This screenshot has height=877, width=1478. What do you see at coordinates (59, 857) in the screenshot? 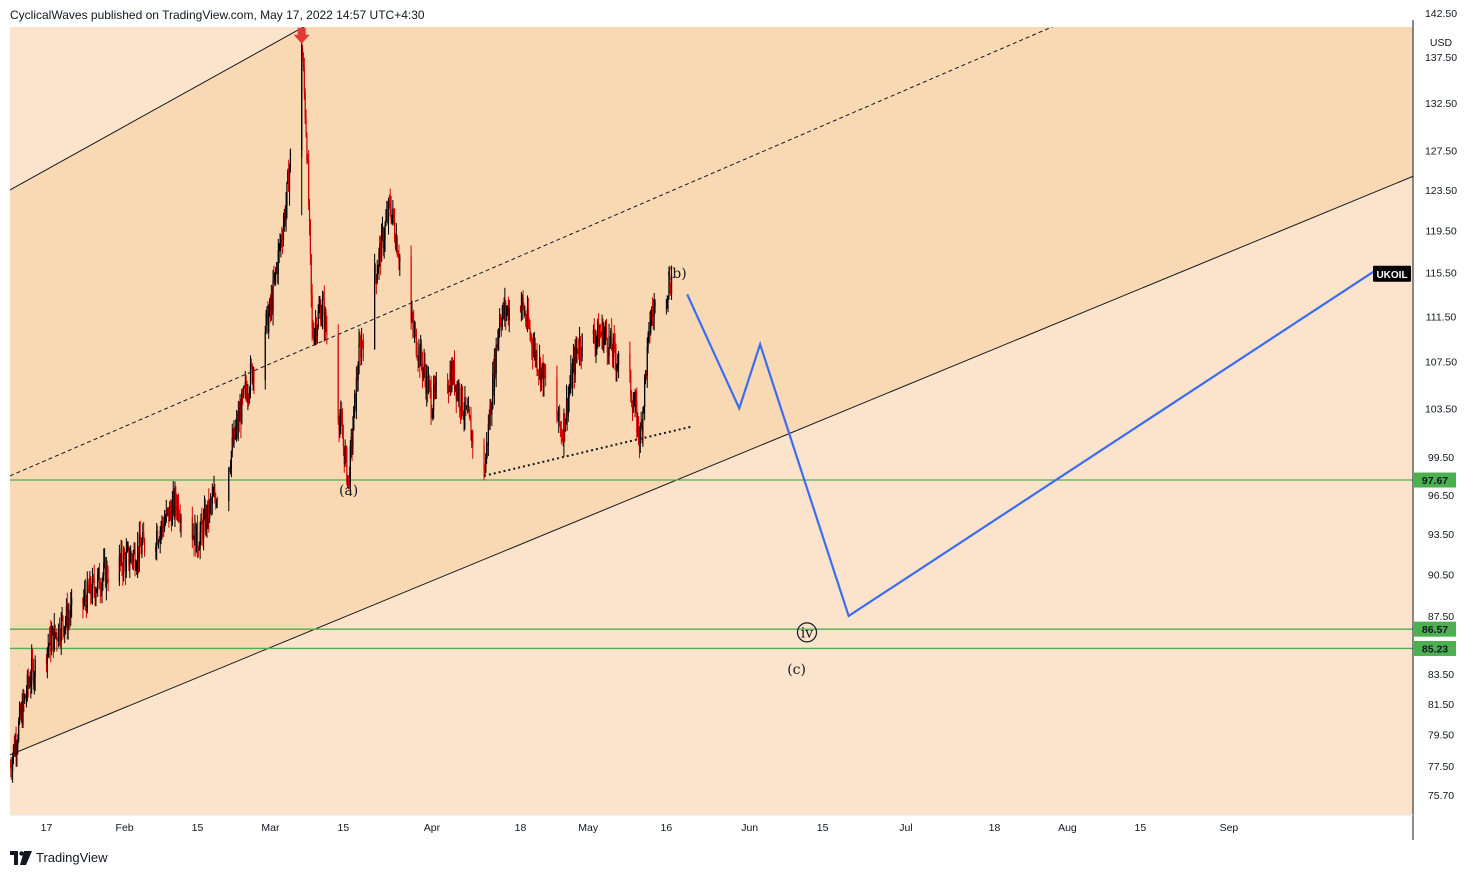
I see `tradingview-footer: TradingView` at bounding box center [59, 857].